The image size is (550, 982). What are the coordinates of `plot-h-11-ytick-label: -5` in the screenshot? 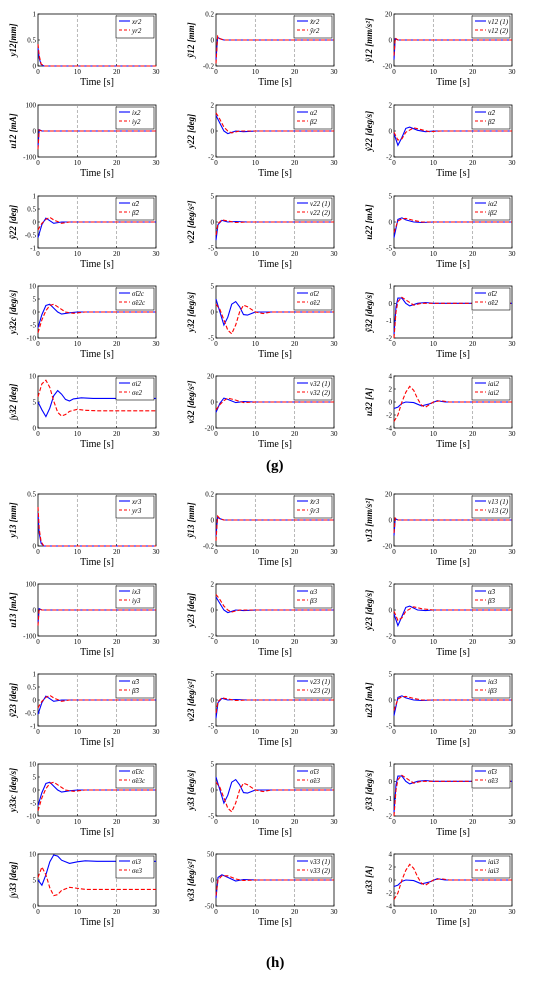 It's located at (211, 817).